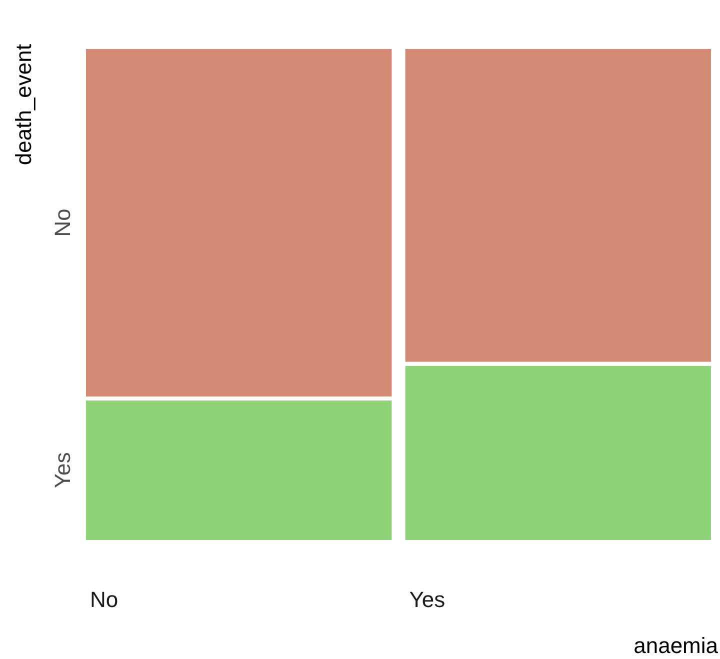 The image size is (720, 659). Describe the element at coordinates (62, 222) in the screenshot. I see `text: No` at that location.